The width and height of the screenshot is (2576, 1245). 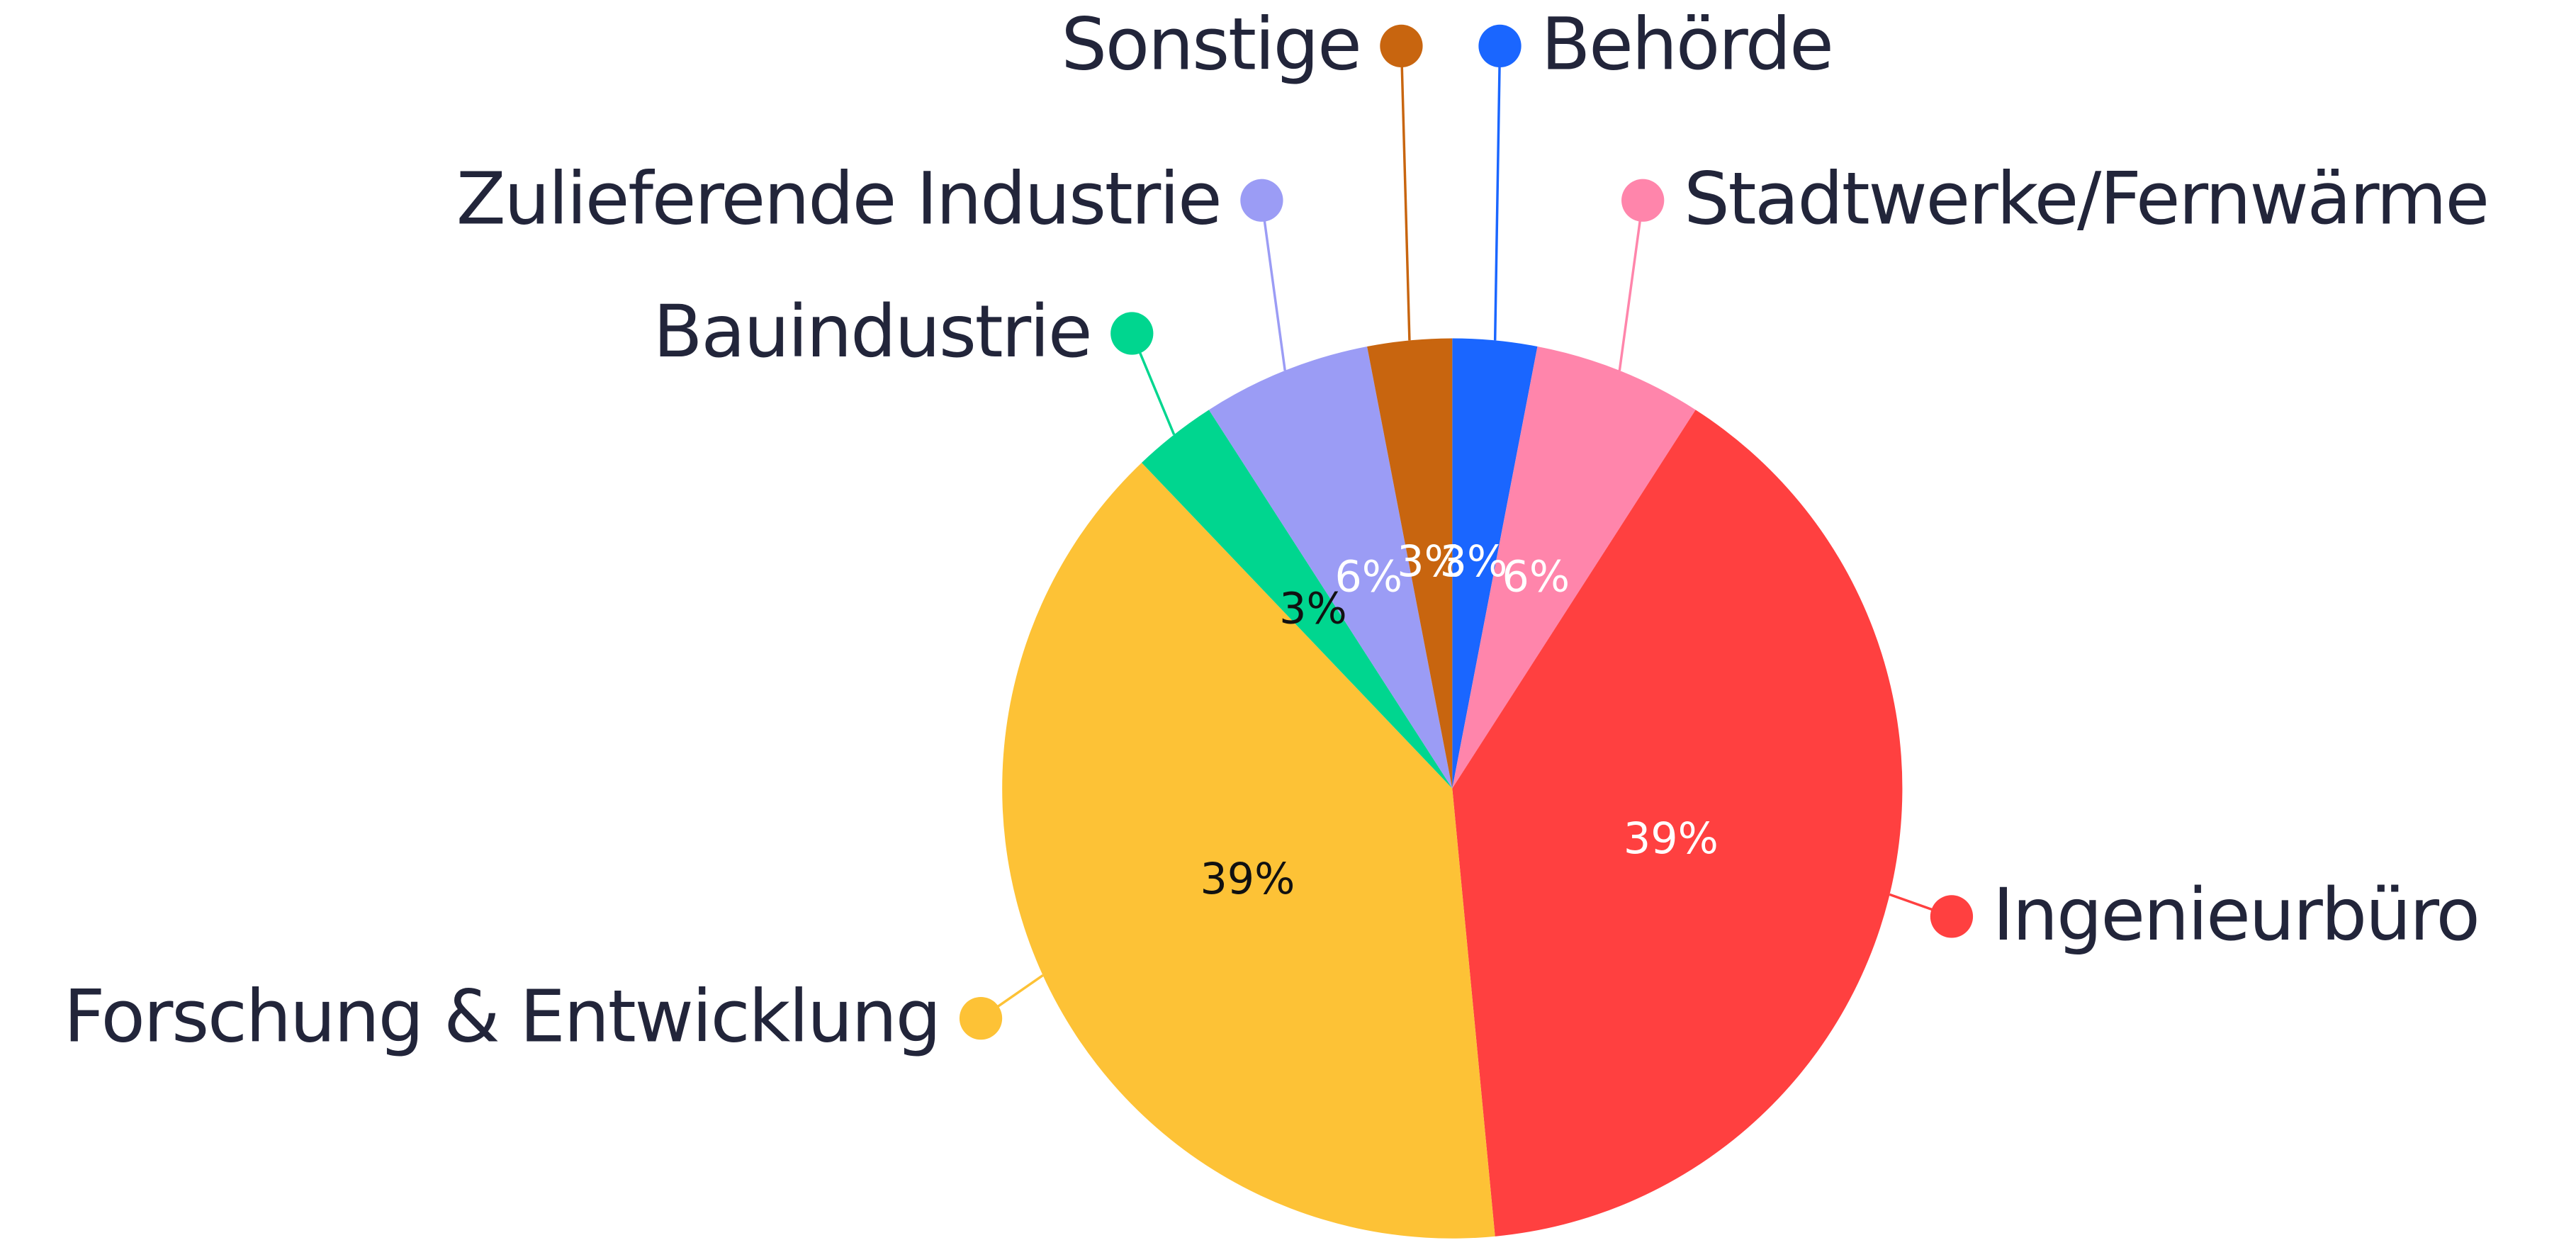 I want to click on category-label: Forschung & Entwicklung, so click(x=502, y=1017).